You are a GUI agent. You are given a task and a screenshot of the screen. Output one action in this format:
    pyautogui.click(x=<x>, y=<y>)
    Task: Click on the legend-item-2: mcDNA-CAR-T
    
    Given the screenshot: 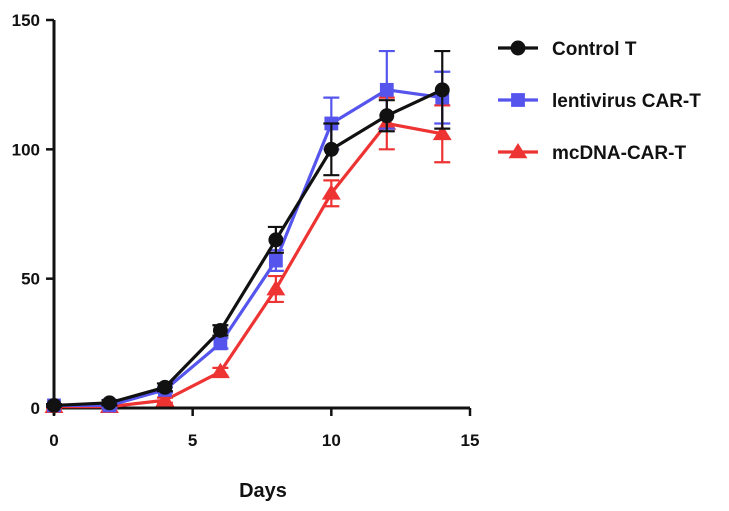 What is the action you would take?
    pyautogui.click(x=592, y=153)
    